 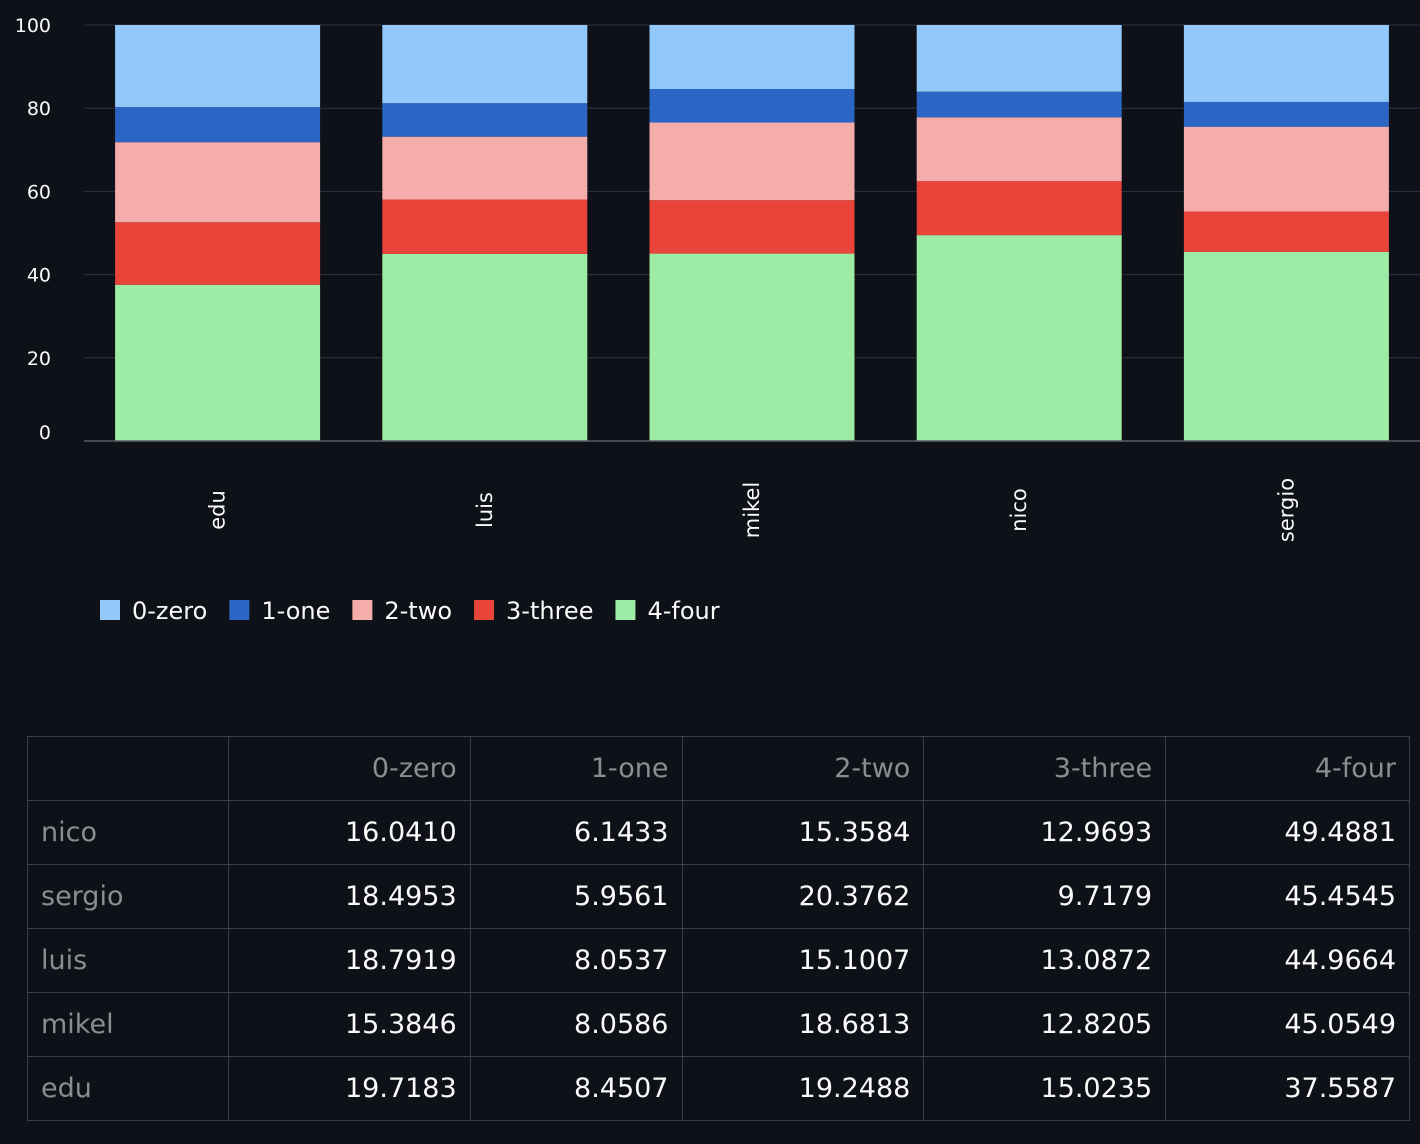 I want to click on y-tick-label: 100, so click(x=33, y=26).